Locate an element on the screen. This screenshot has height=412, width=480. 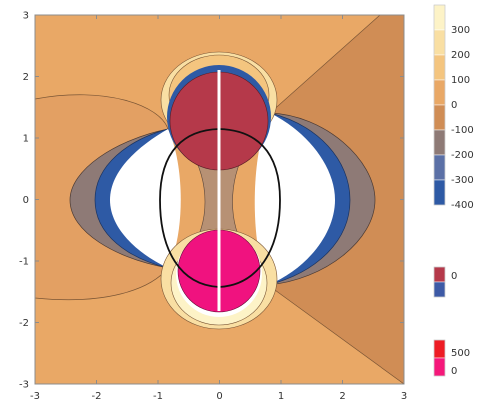
x-tick-label: -2 is located at coordinates (97, 396).